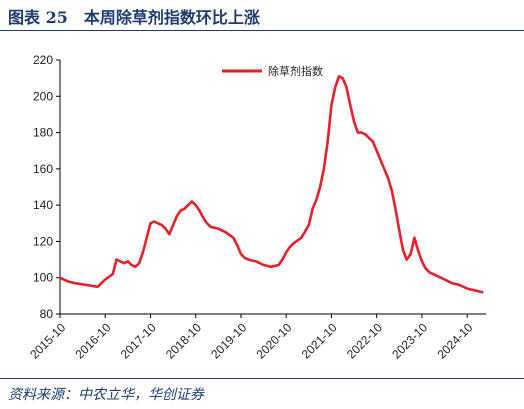 The image size is (524, 409). What do you see at coordinates (93, 340) in the screenshot?
I see `x-tick-label: 2016-10` at bounding box center [93, 340].